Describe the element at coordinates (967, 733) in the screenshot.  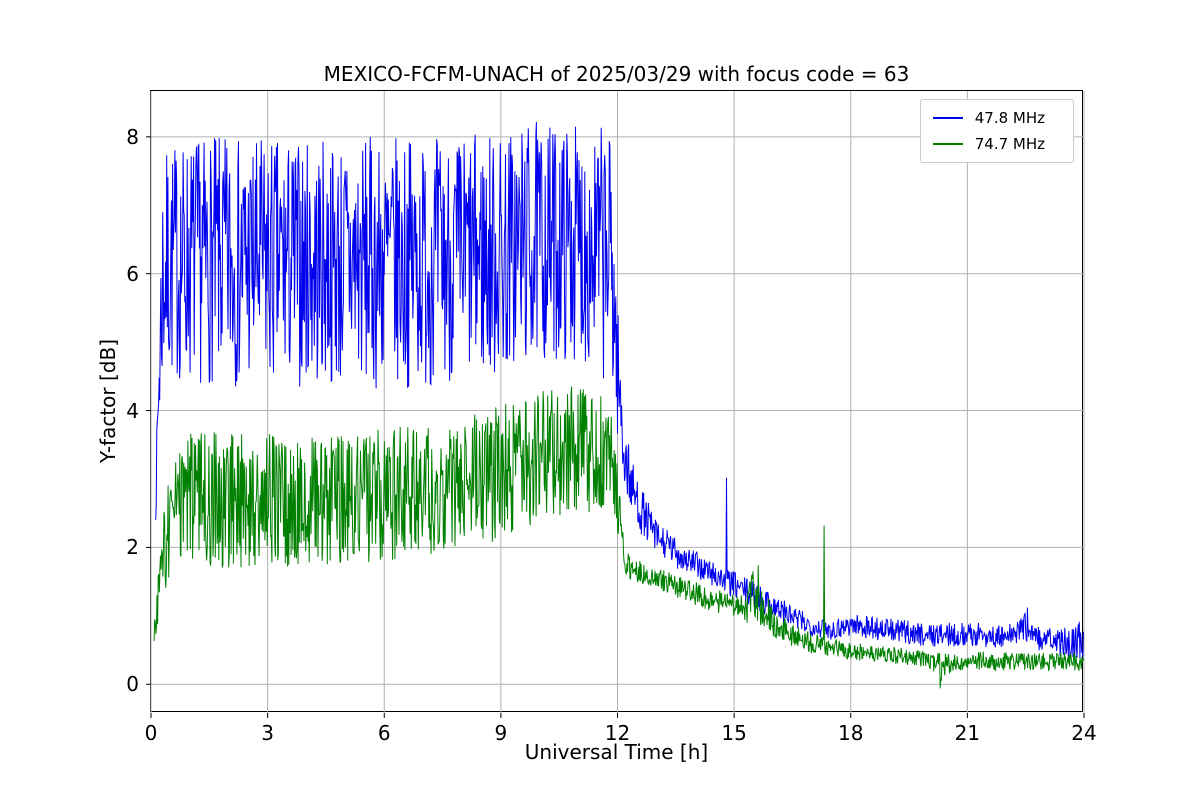
I see `x-tick-label: 21` at that location.